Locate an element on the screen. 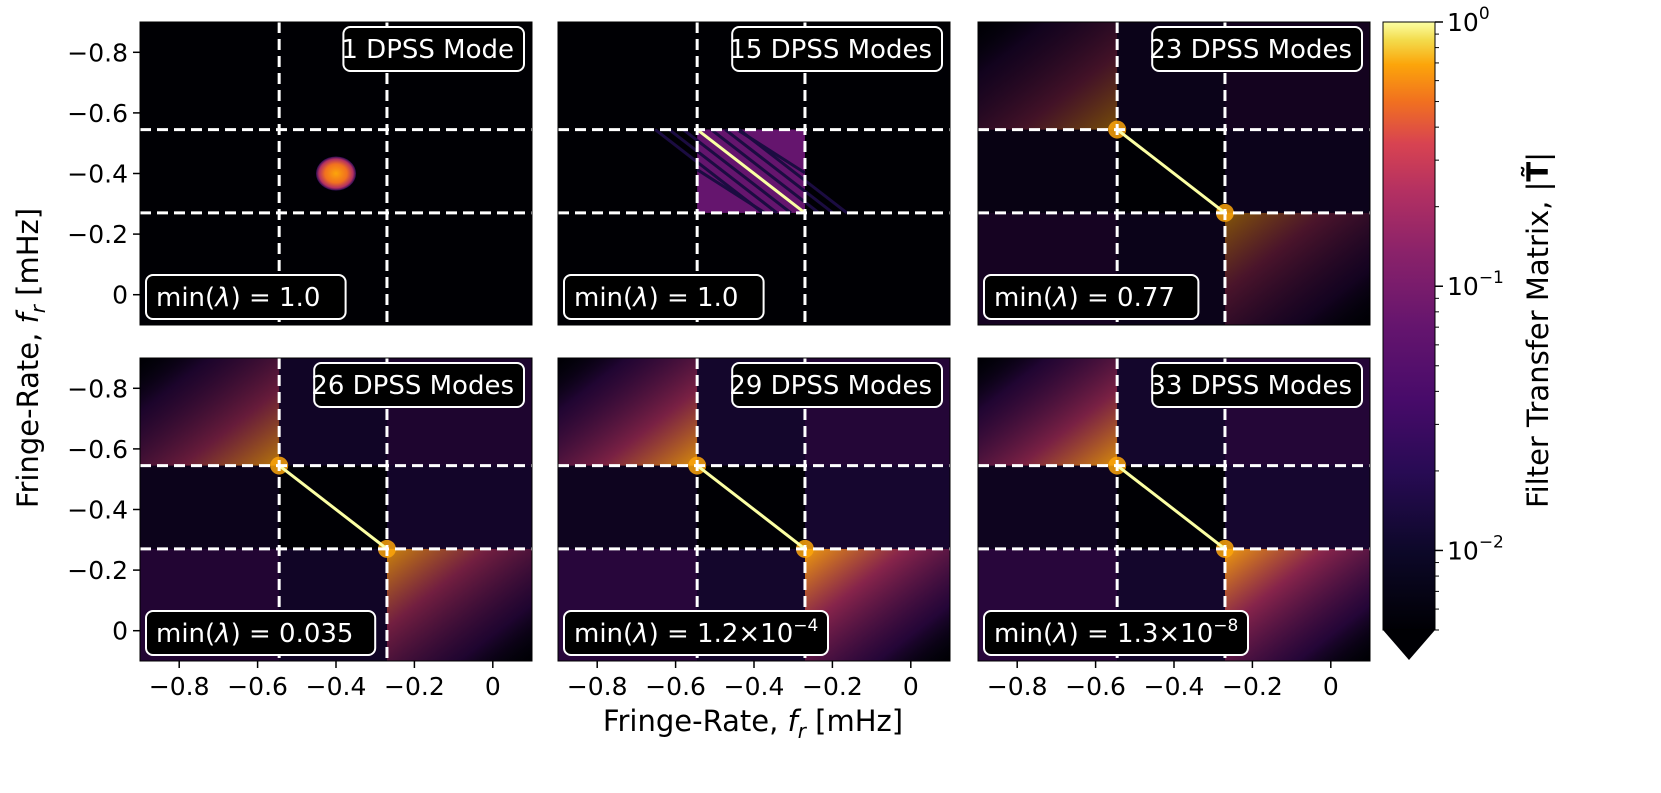 This screenshot has height=793, width=1661. min-lambda-label: min(λ) = 1.2×10−4 is located at coordinates (696, 632).